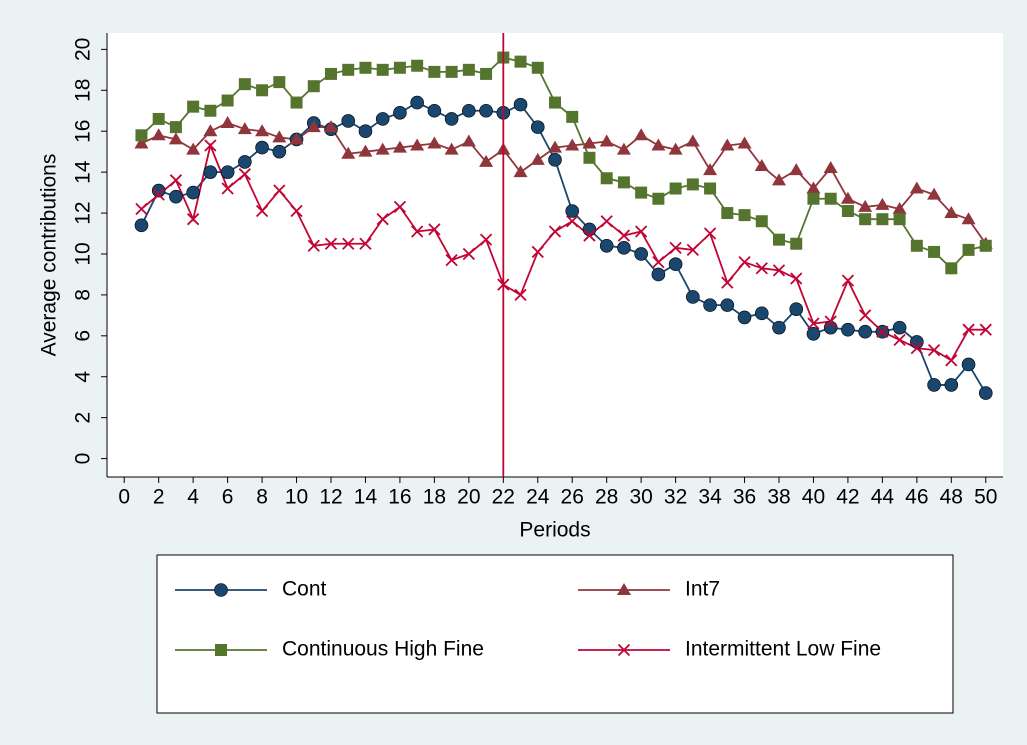 Image resolution: width=1027 pixels, height=745 pixels. I want to click on x-tick-label: 36, so click(744, 497).